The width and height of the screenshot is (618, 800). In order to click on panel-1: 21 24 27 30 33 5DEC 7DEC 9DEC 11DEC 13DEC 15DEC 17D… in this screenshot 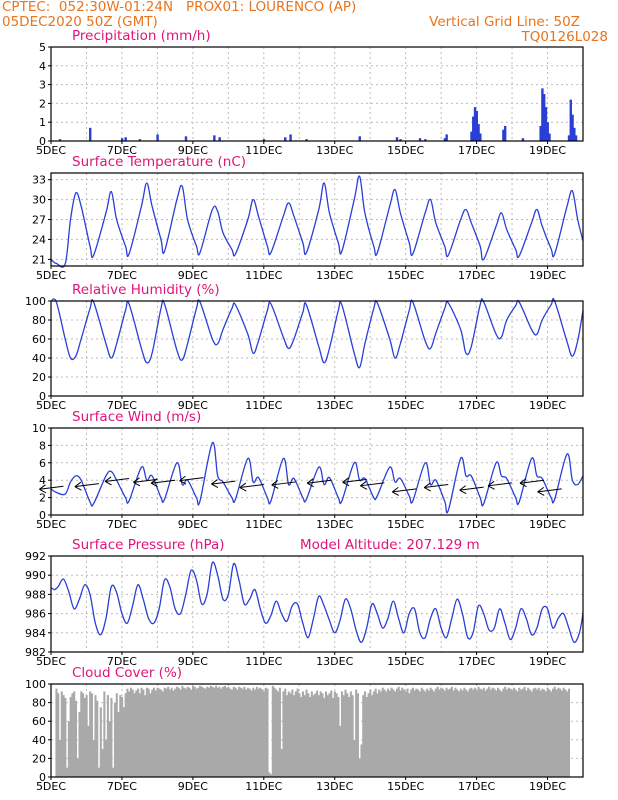, I will do `click(308, 218)`.